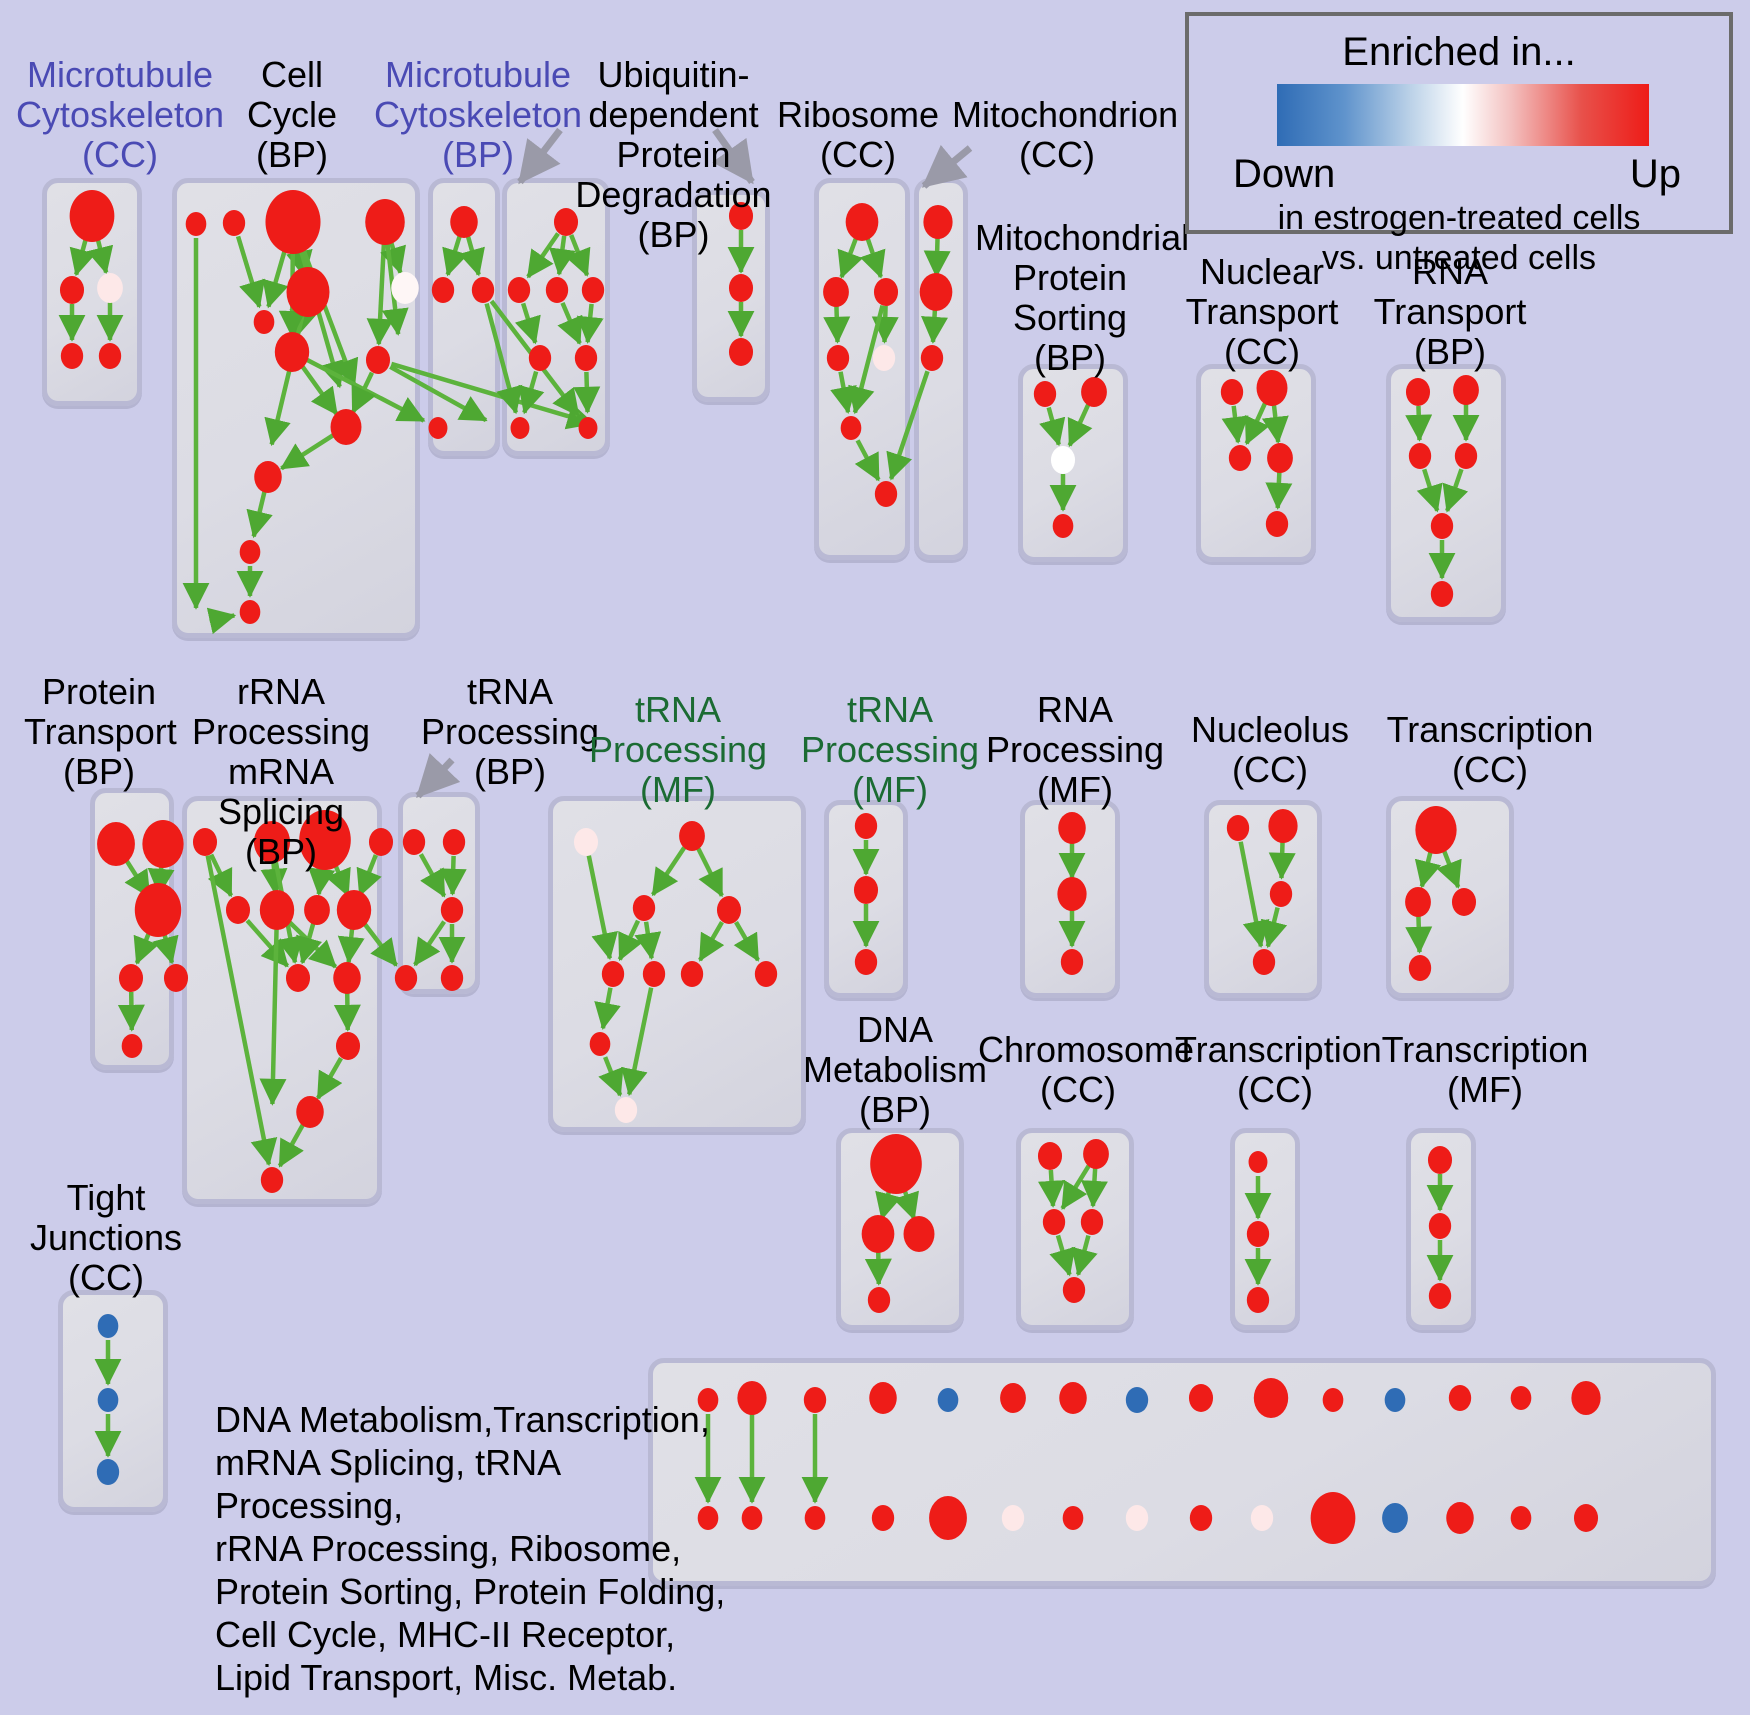  I want to click on cluster-label-microtubule-cytoskeleton-cc: Microtubule Cytoskeleton (CC), so click(120, 114).